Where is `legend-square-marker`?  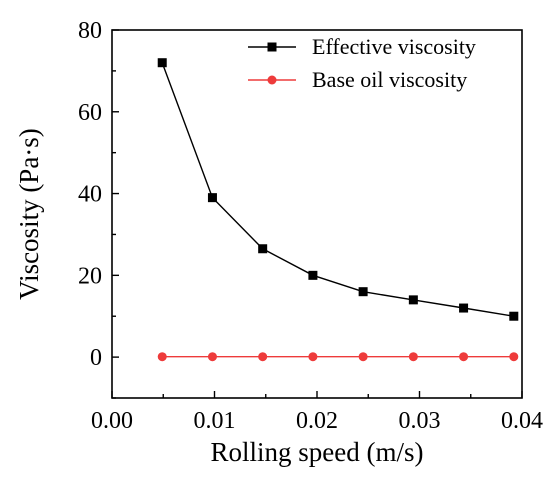
legend-square-marker is located at coordinates (272, 47).